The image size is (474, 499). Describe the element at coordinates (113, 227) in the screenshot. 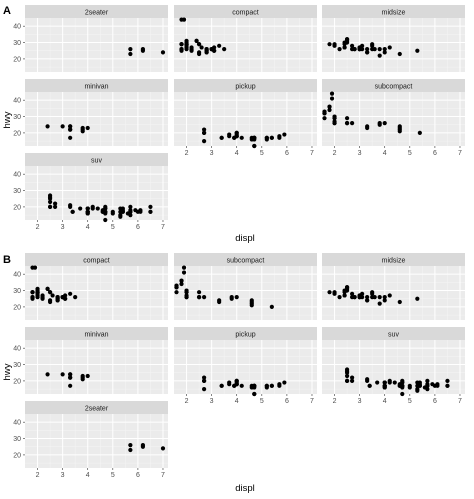

I see `x-tick-label: 5` at that location.